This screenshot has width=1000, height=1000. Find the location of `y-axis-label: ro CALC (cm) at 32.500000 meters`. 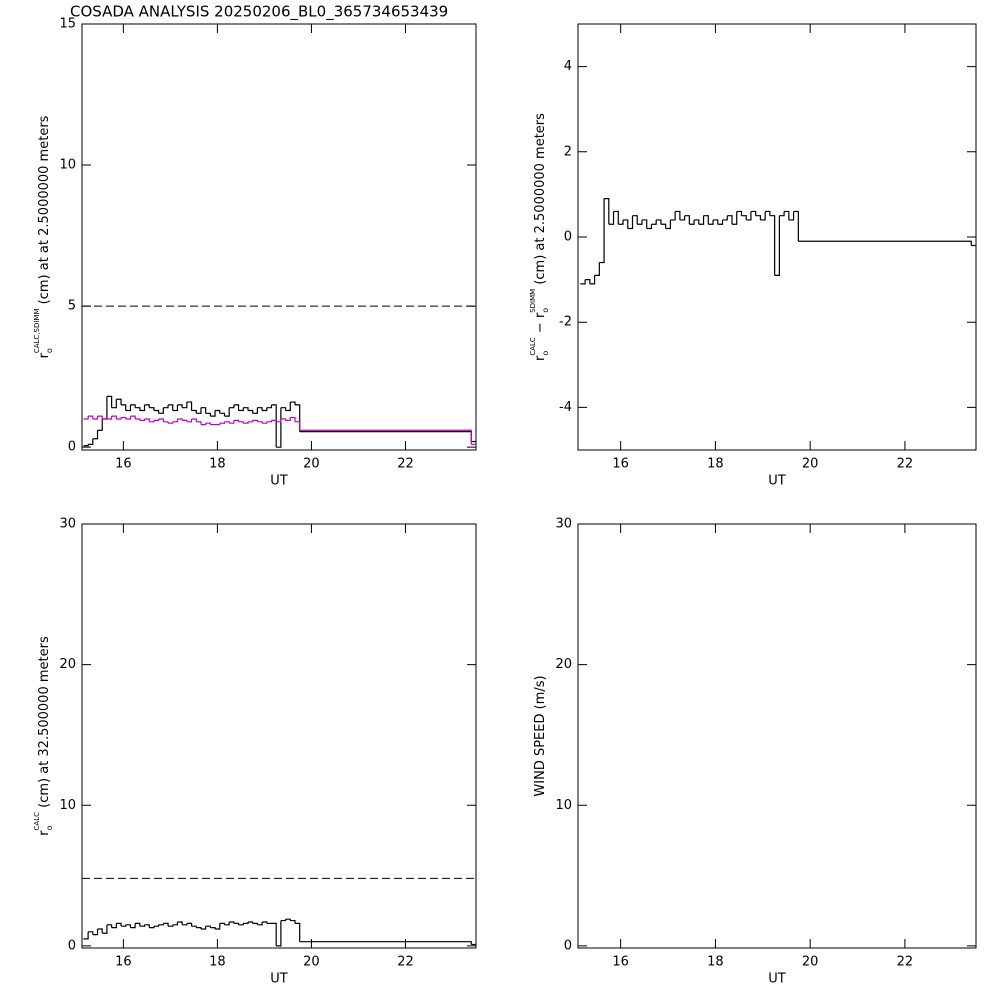

y-axis-label: ro CALC (cm) at 32.500000 meters is located at coordinates (43, 736).